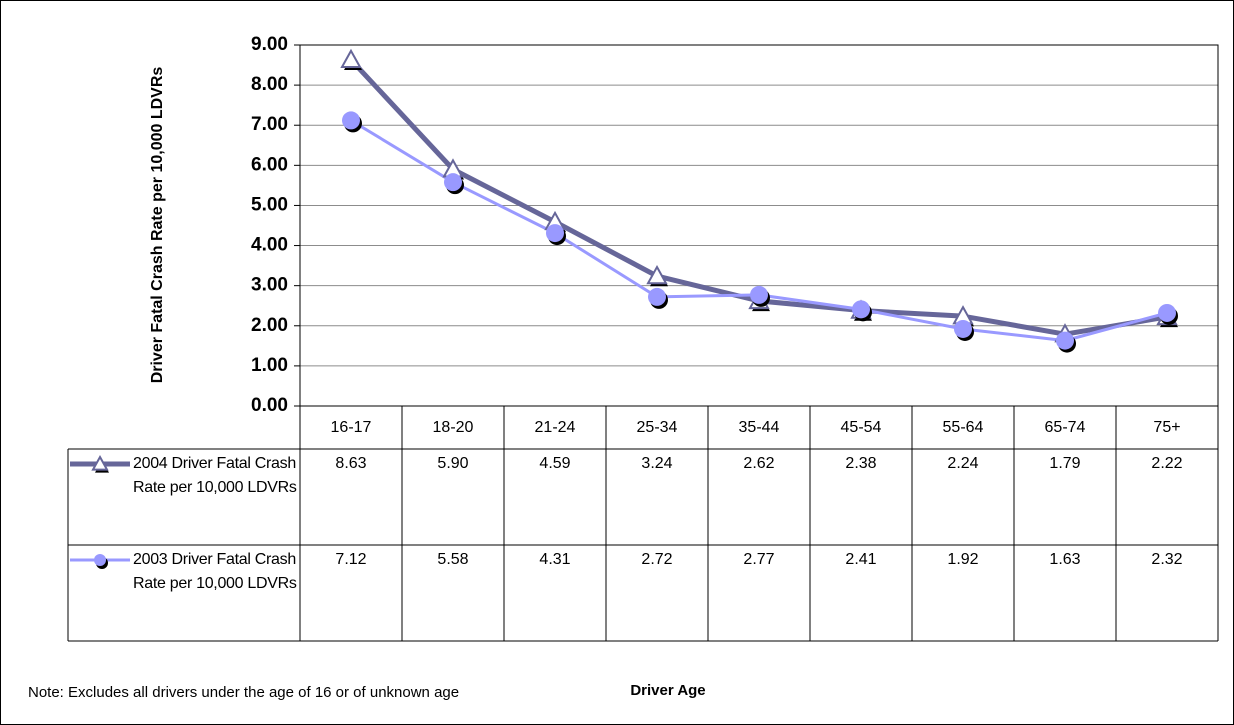 Image resolution: width=1234 pixels, height=725 pixels. I want to click on x-tick-label: 21-24, so click(555, 427).